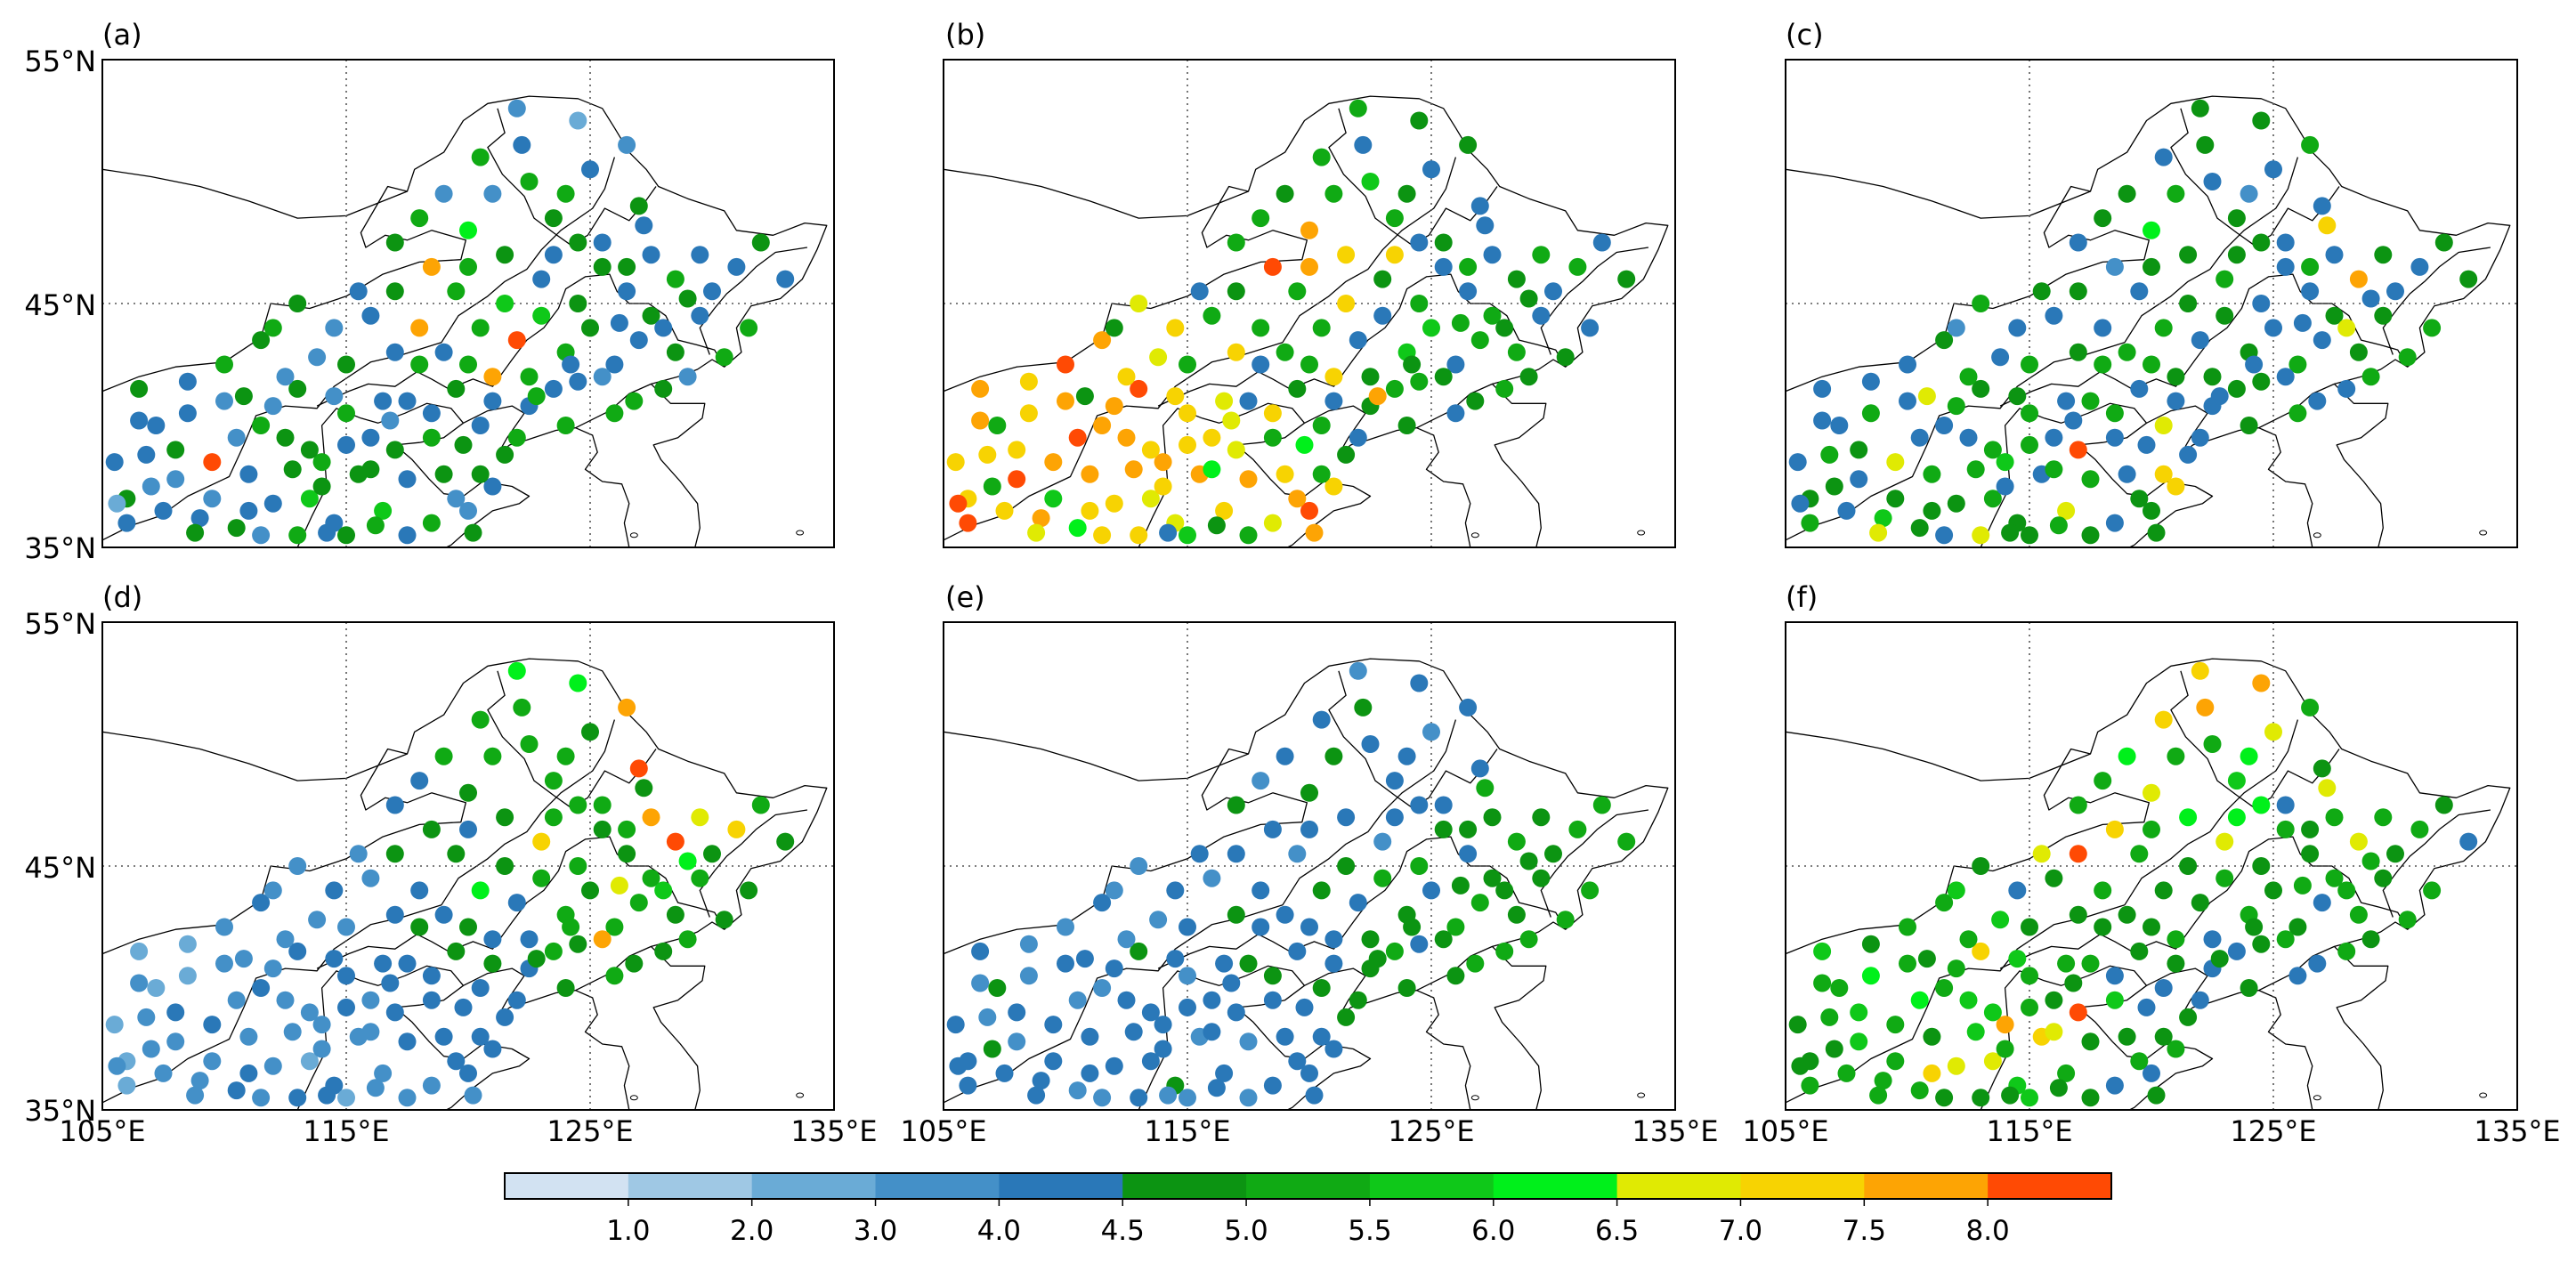 This screenshot has width=2576, height=1263. Describe the element at coordinates (468, 866) in the screenshot. I see `map-frame` at that location.